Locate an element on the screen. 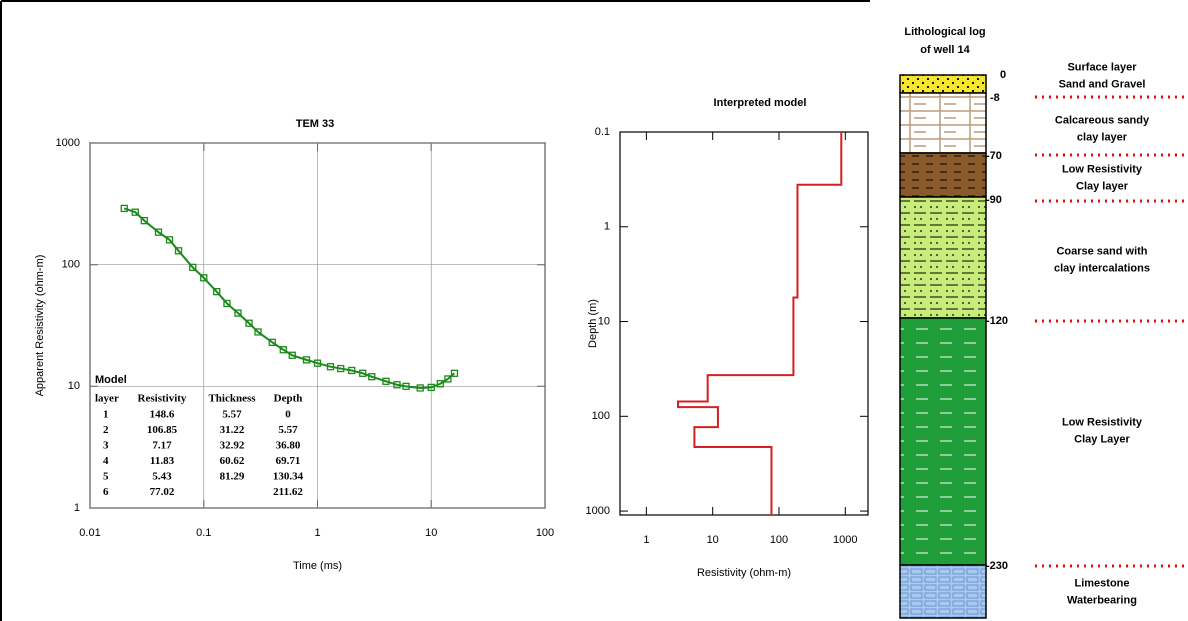 Image resolution: width=1188 pixels, height=621 pixels. table-cell: 5.43 is located at coordinates (162, 477).